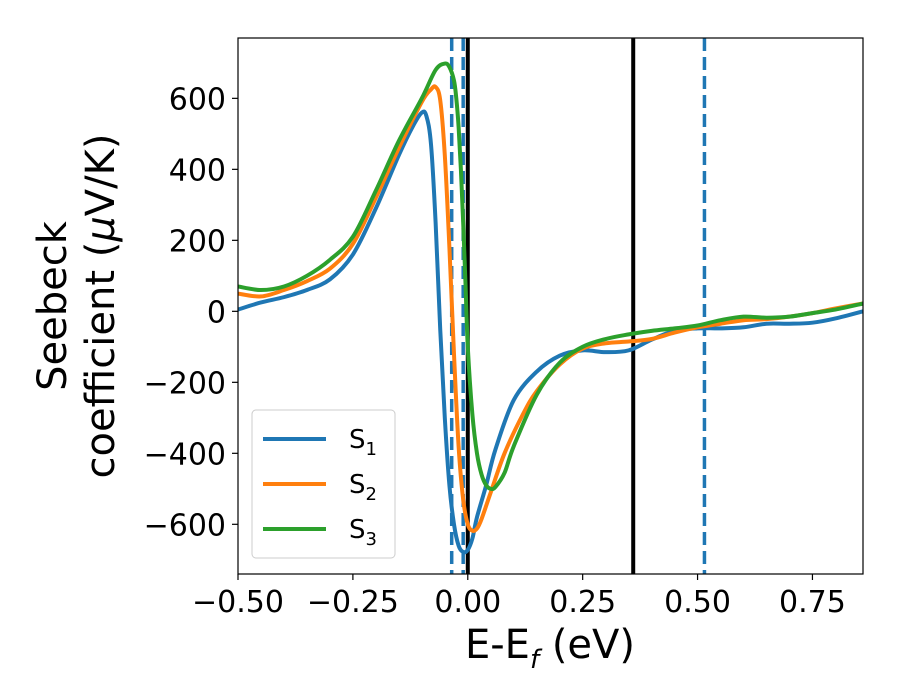  What do you see at coordinates (238, 602) in the screenshot?
I see `x-tick-label: −0.50` at bounding box center [238, 602].